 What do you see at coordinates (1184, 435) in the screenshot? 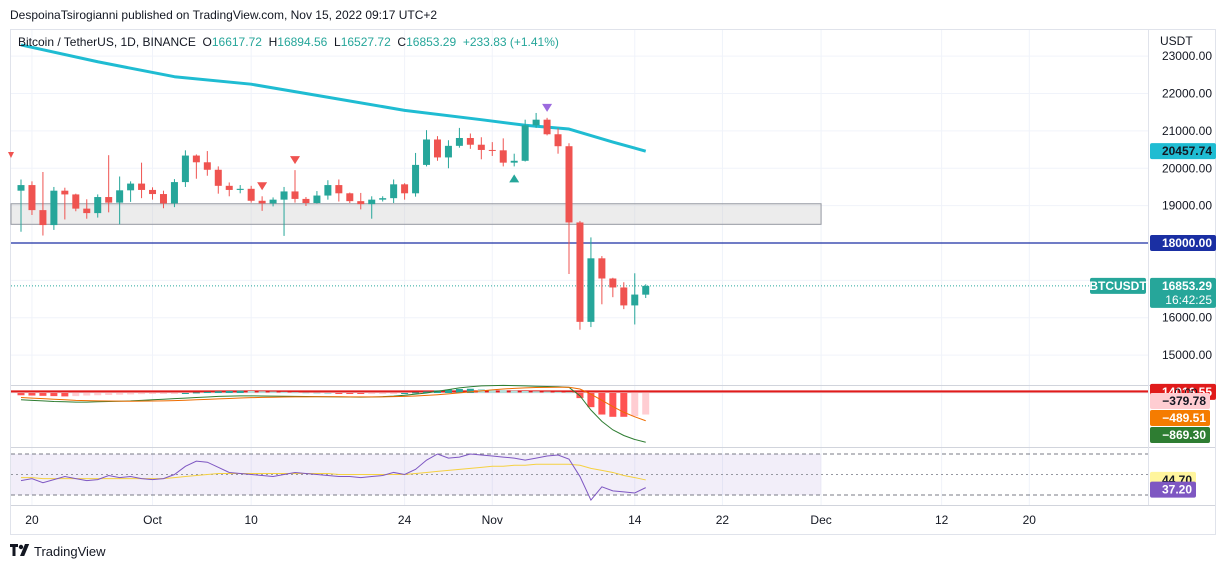
I see `macd-value-tag: −869.30` at bounding box center [1184, 435].